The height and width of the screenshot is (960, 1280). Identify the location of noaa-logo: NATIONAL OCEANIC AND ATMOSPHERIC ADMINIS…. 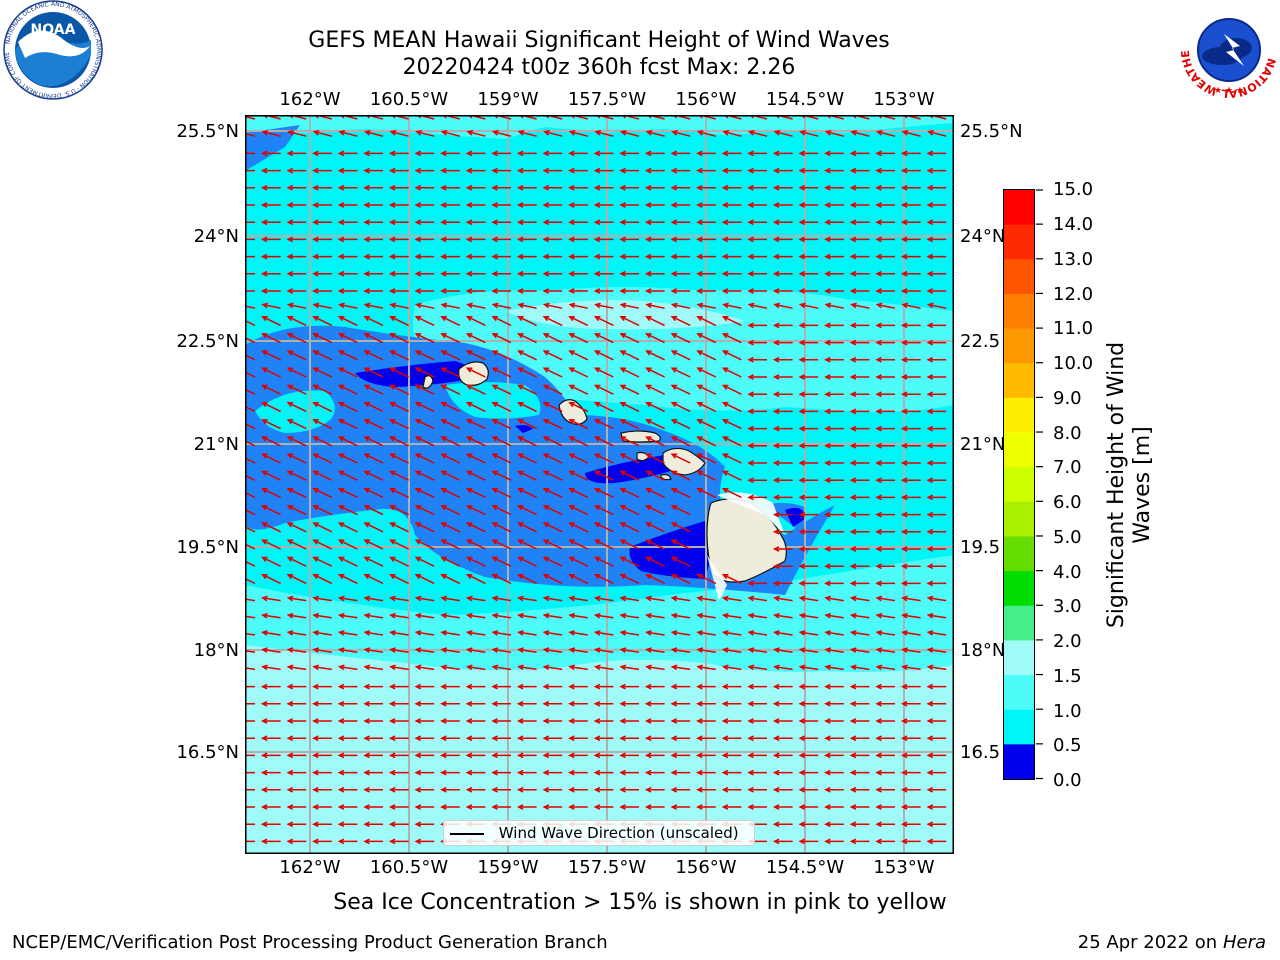
(53, 50).